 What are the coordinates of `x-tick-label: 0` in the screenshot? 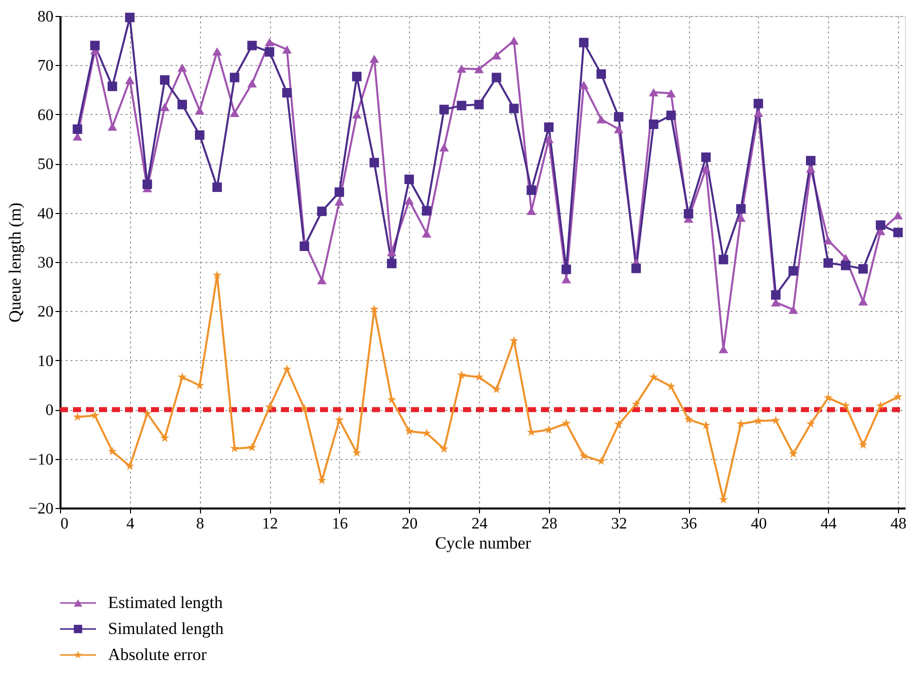 It's located at (64, 524).